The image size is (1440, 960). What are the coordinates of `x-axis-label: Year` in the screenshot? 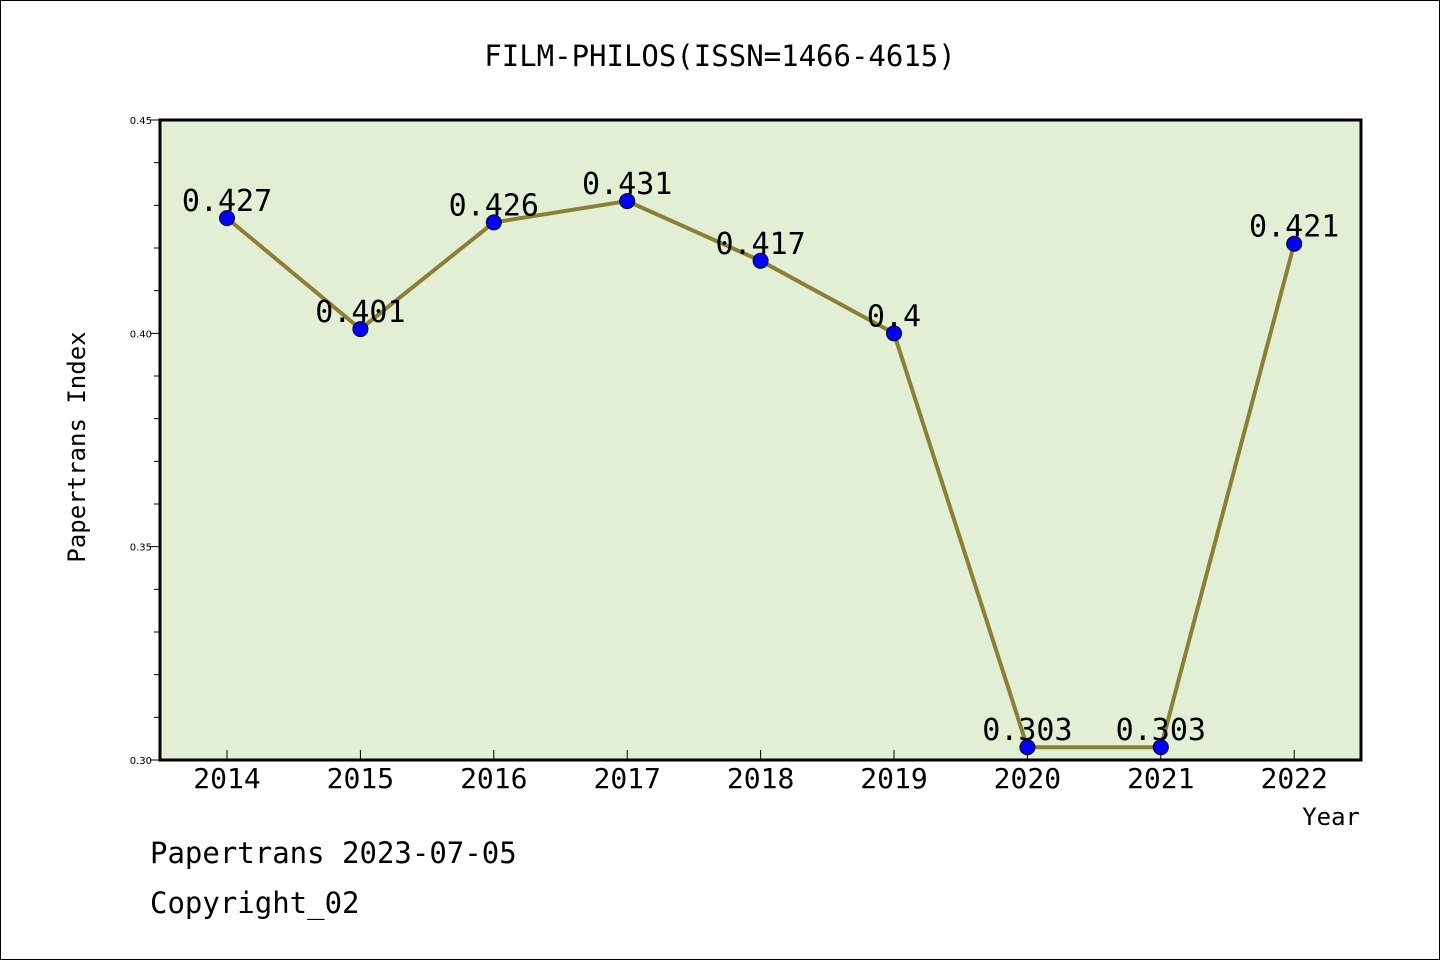 It's located at (1331, 817).